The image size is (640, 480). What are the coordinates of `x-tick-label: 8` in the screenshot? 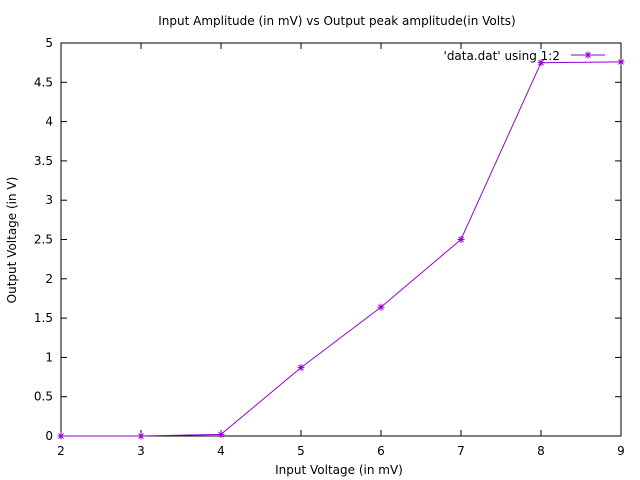 It's located at (541, 451).